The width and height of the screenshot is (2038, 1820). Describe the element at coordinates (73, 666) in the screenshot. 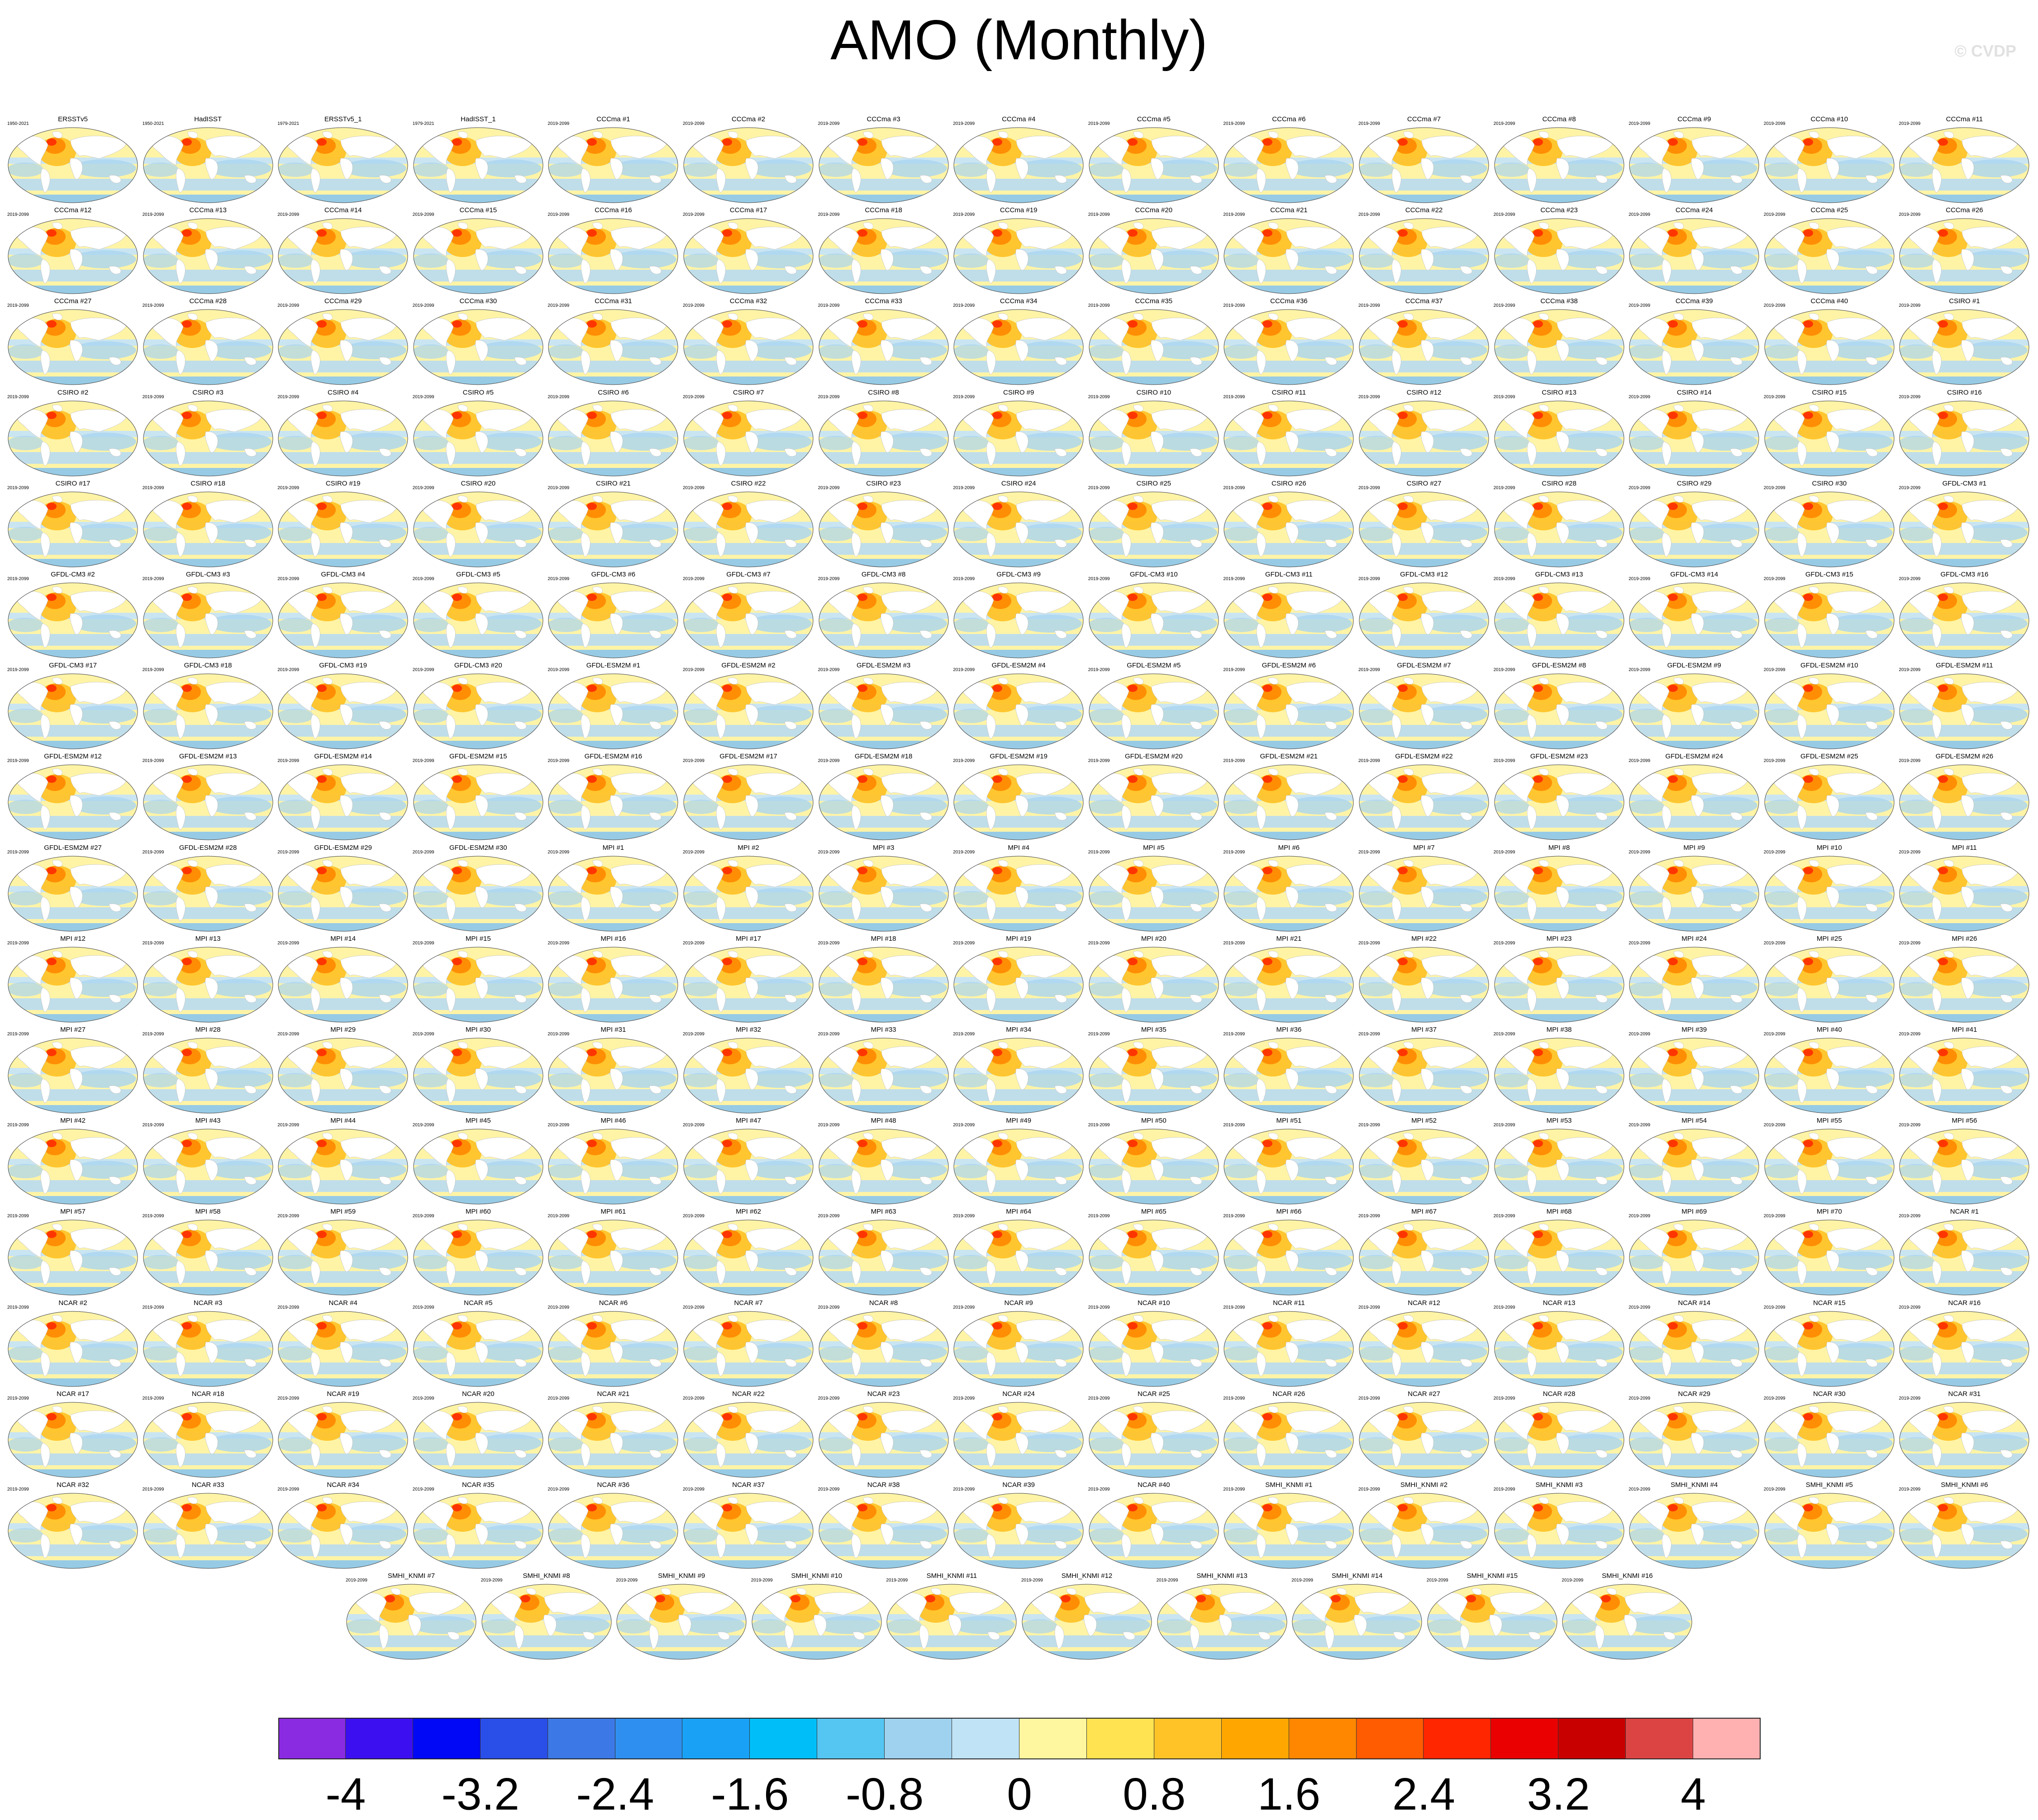

I see `panel-title: GFDL-CM3 #17` at that location.